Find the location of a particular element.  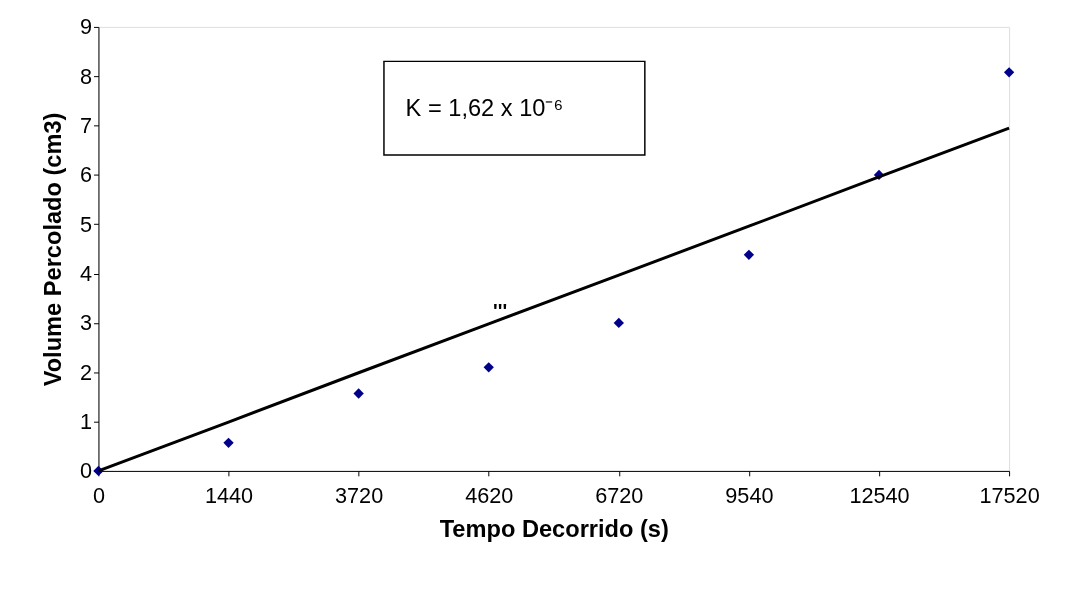

y-tick-label: 2 is located at coordinates (86, 372).